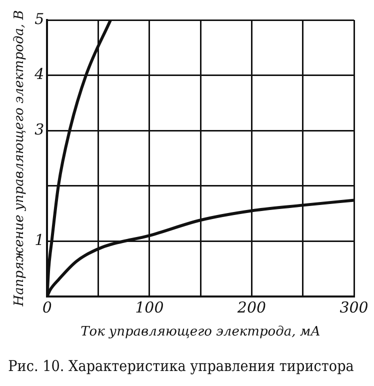 This screenshot has width=374, height=386. Describe the element at coordinates (149, 307) in the screenshot. I see `x-tick-label: 100` at that location.